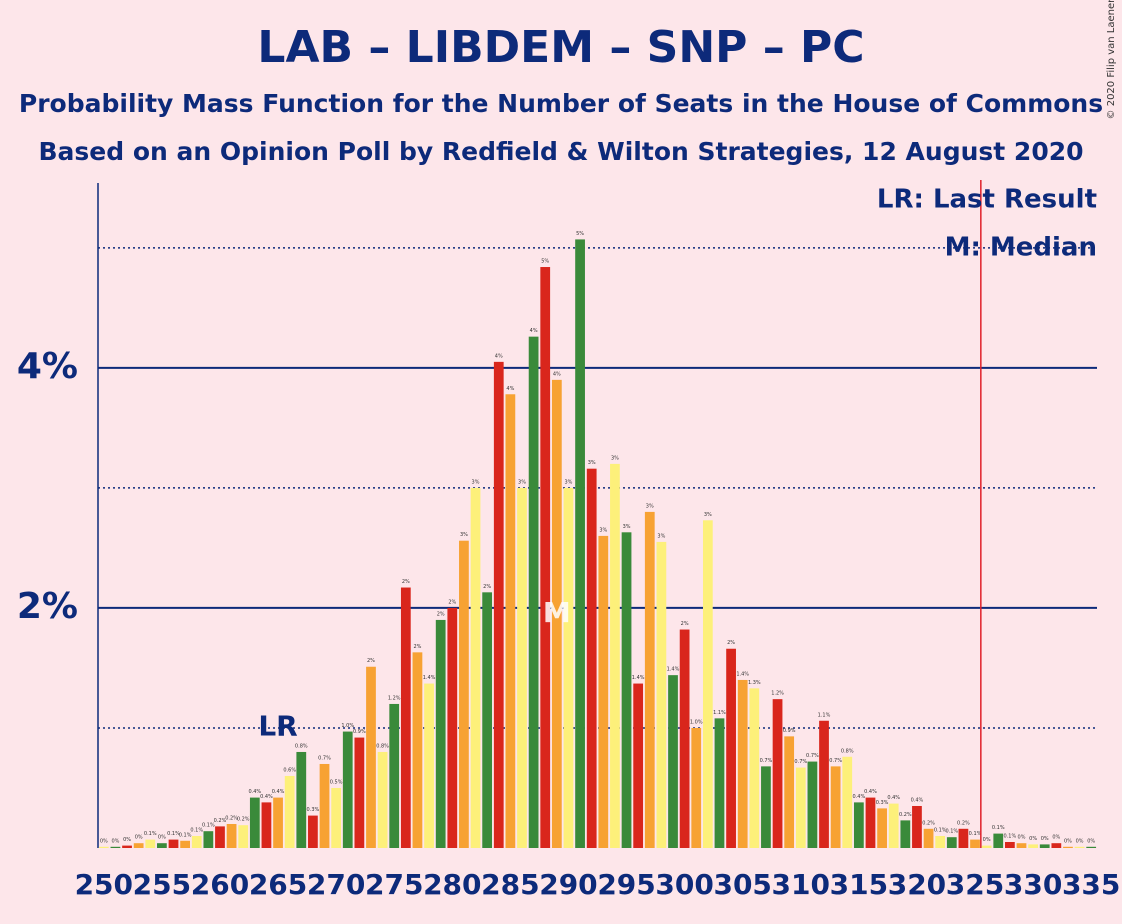  I want to click on x-tick-label: 335, so click(1091, 884).